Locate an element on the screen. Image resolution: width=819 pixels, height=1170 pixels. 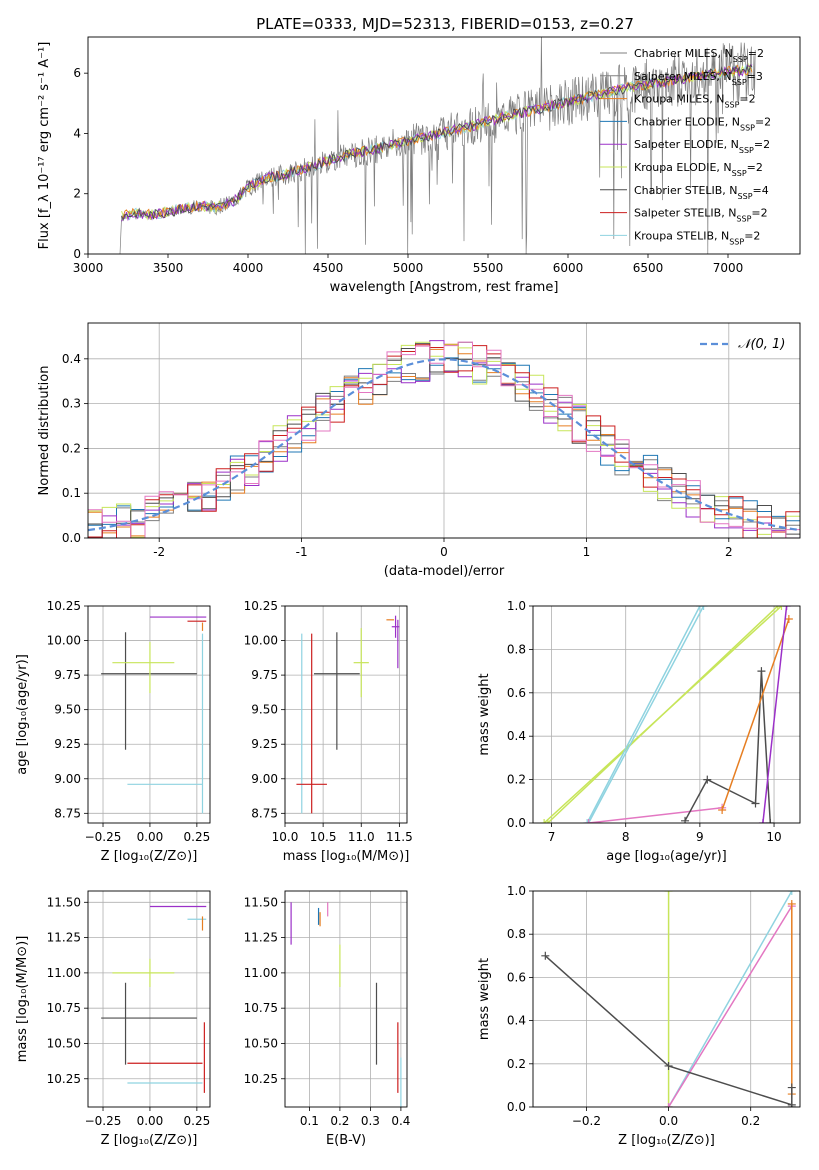
x-tick-label: 10 is located at coordinates (773, 837).